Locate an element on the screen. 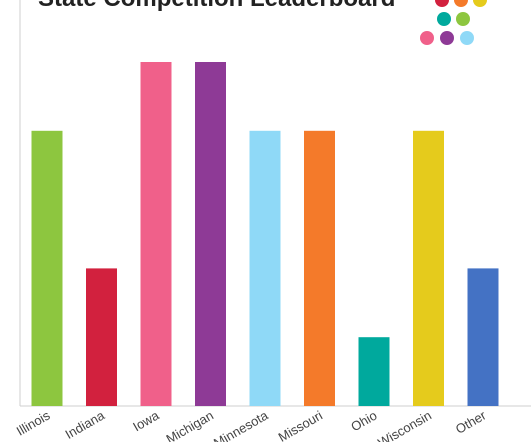 This screenshot has width=531, height=442. x-tick-label-indiana: Indiana is located at coordinates (85, 424).